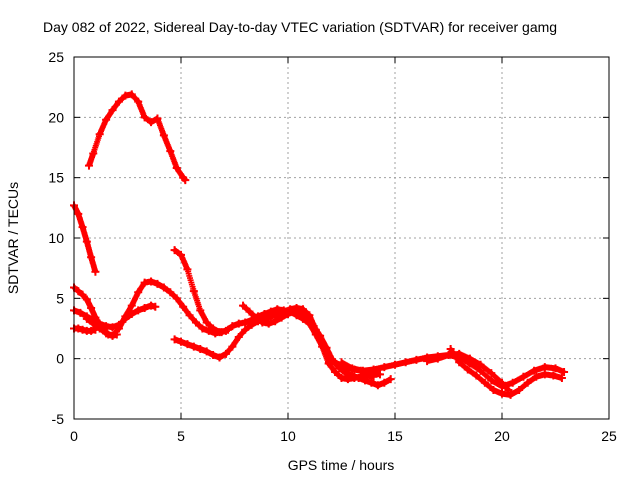  Describe the element at coordinates (74, 436) in the screenshot. I see `x-tick-label: 0` at that location.